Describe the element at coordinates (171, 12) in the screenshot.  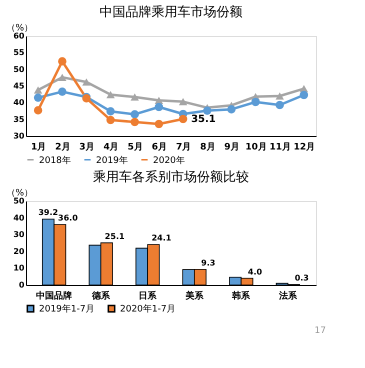
I see `chart-title: 中国品牌乘用车市场份额` at that location.